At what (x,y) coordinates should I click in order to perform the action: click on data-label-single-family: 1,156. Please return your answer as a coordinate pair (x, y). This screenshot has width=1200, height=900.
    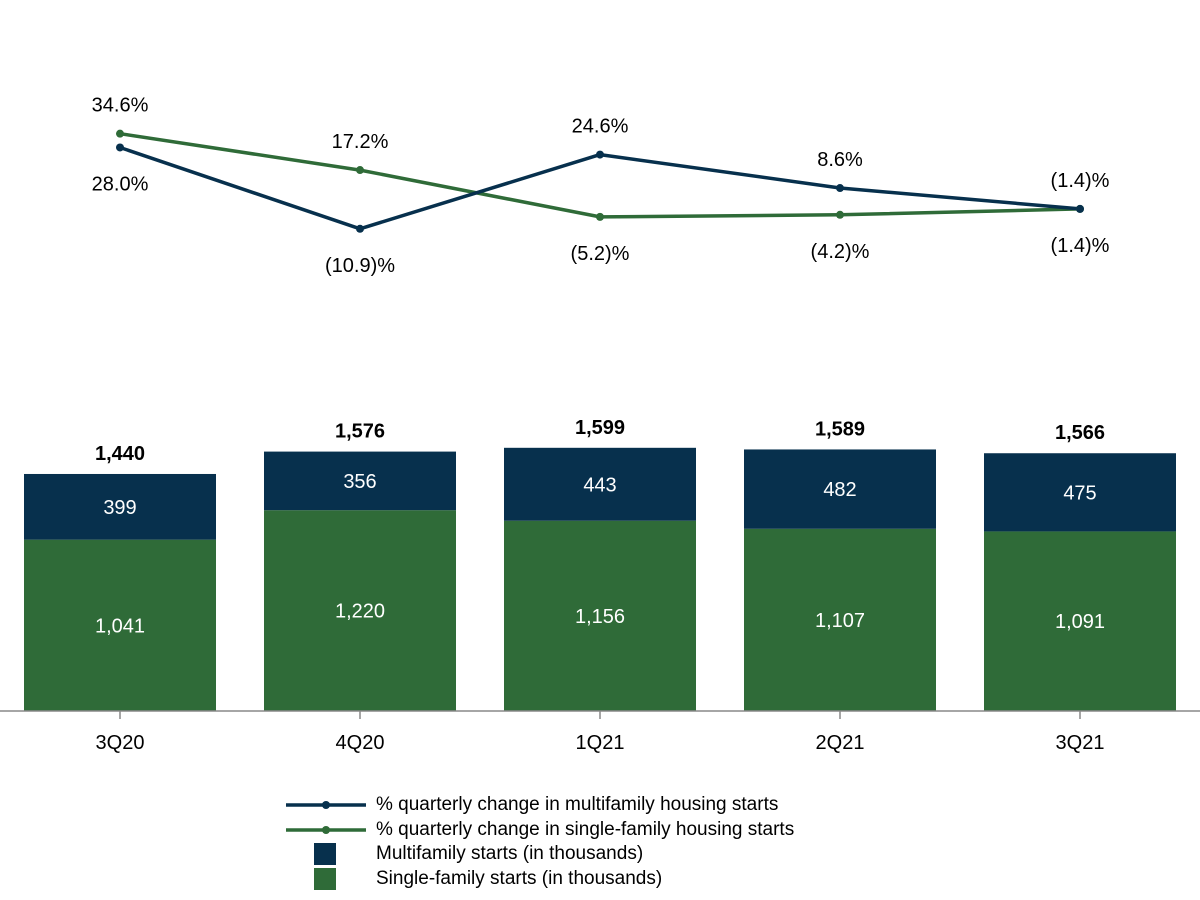
    Looking at the image, I should click on (600, 617).